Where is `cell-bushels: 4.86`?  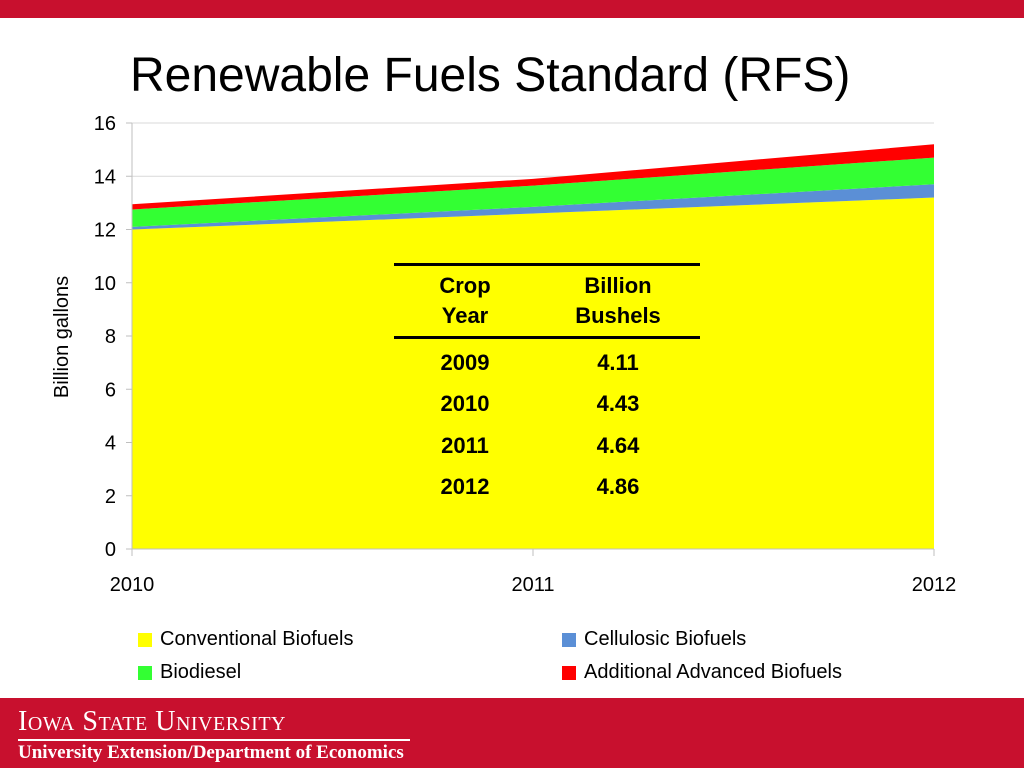 cell-bushels: 4.86 is located at coordinates (618, 487).